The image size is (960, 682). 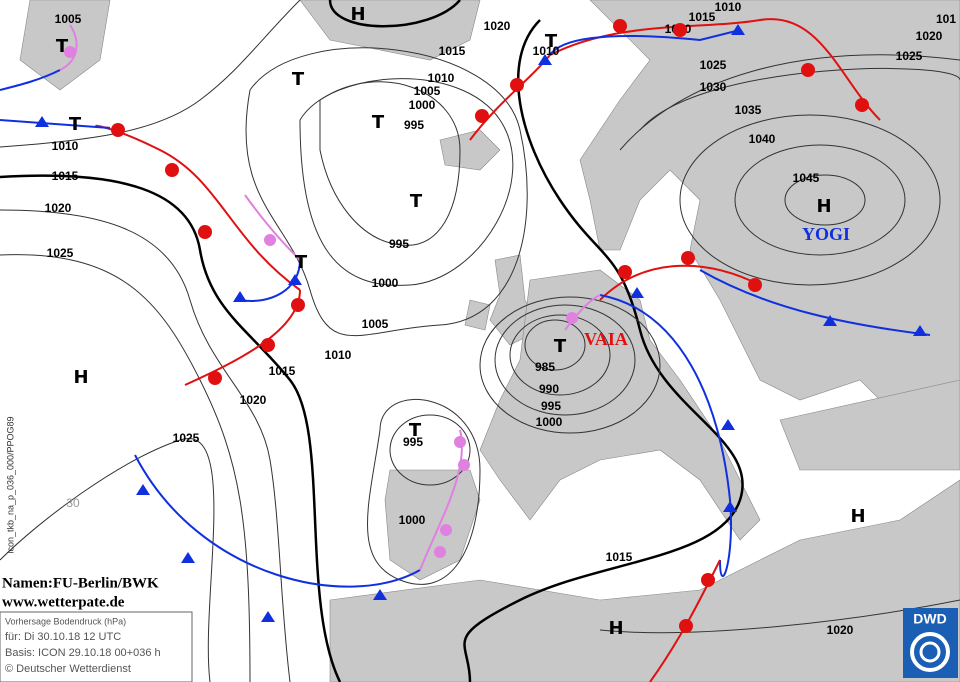 I want to click on product-code: icon_tkb_na_p_036_000/PPOG89, so click(x=10, y=484).